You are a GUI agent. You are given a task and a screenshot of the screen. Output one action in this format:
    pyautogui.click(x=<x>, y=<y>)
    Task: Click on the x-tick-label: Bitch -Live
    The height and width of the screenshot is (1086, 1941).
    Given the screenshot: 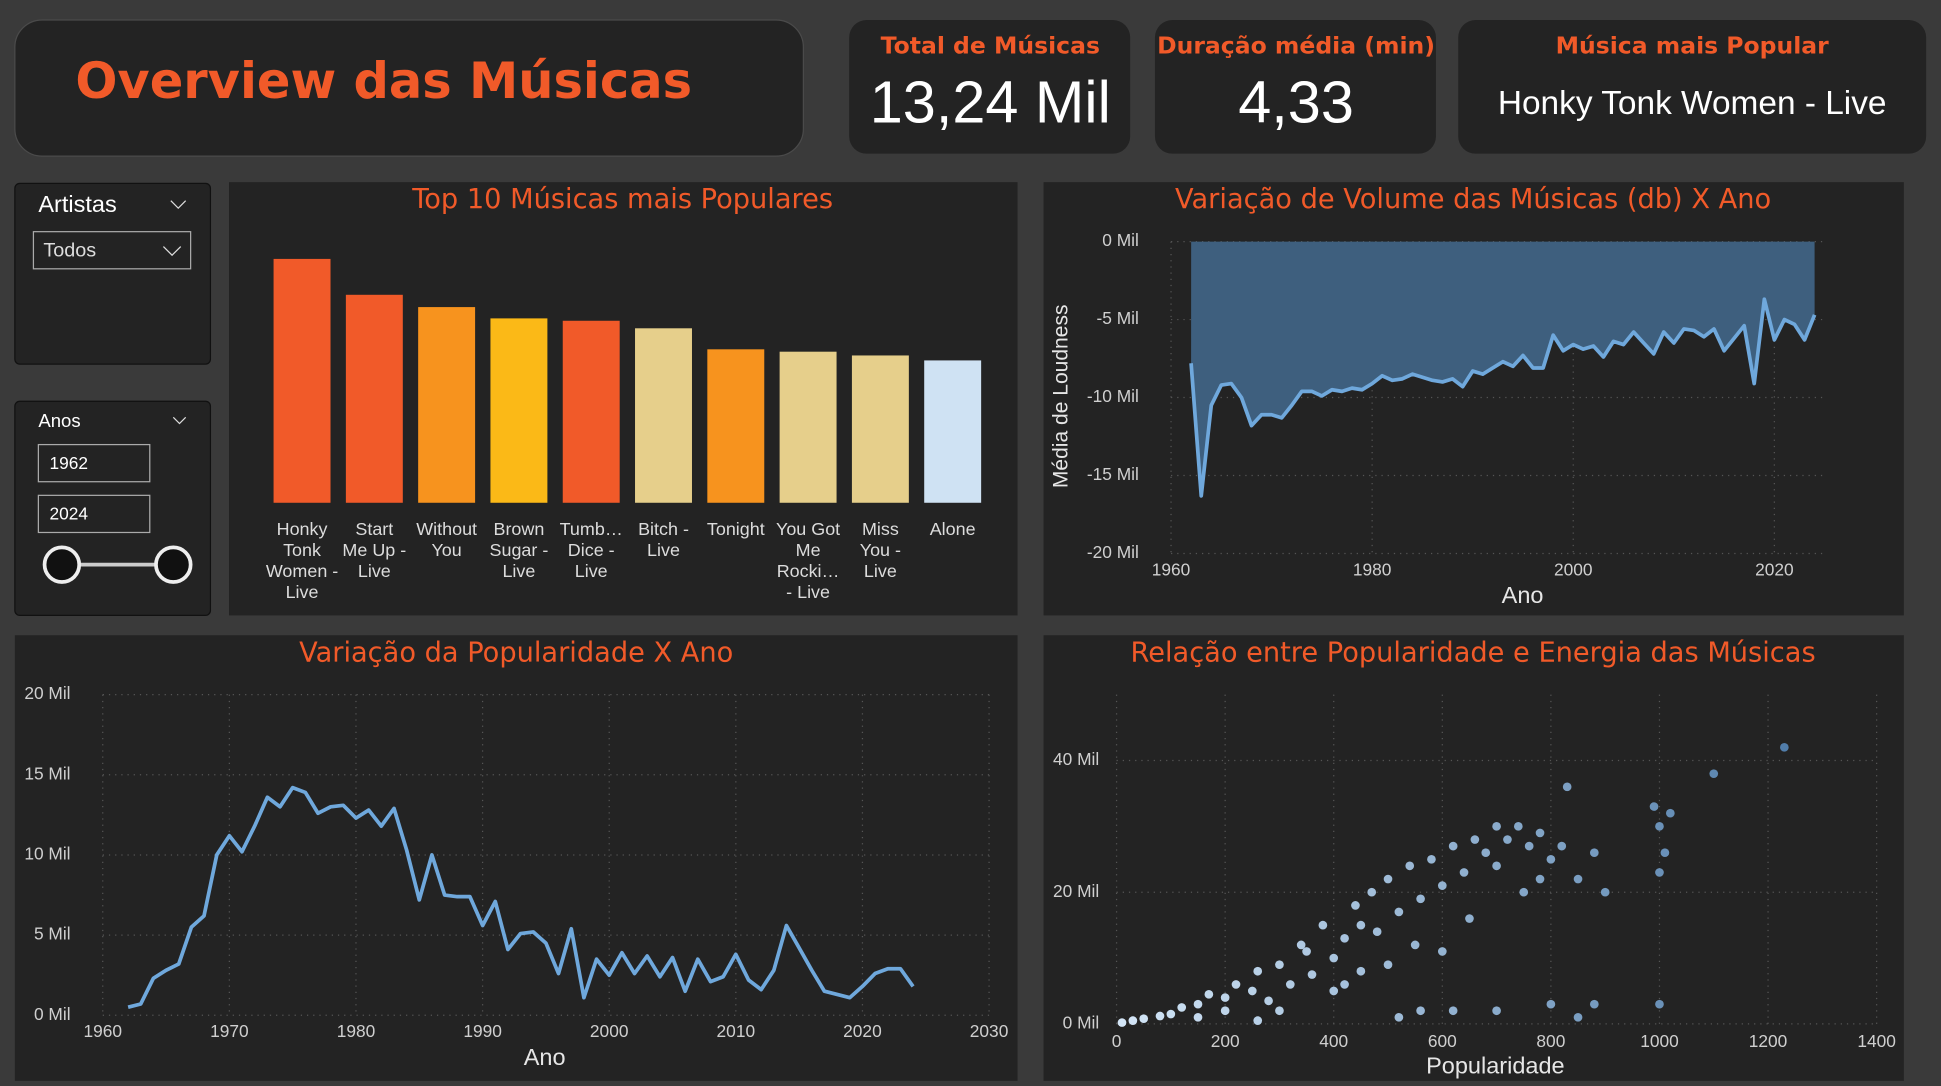 What is the action you would take?
    pyautogui.click(x=663, y=539)
    